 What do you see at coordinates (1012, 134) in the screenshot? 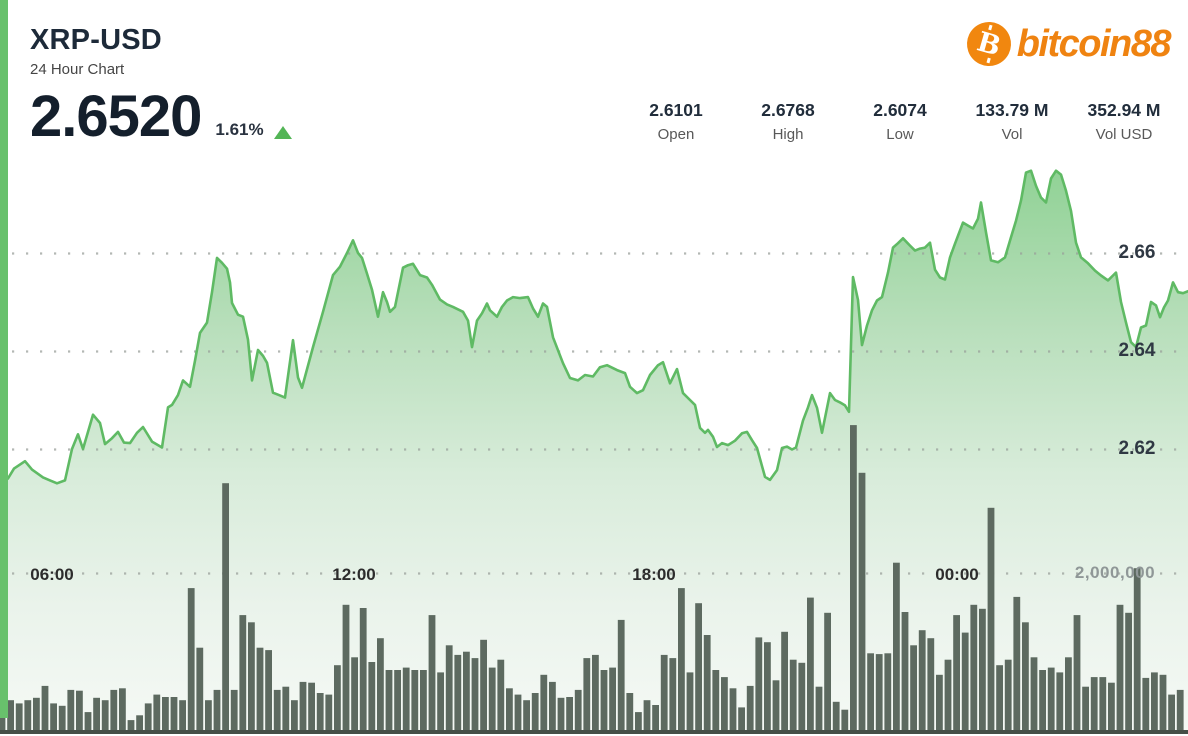
I see `stat-vol-label: Vol` at bounding box center [1012, 134].